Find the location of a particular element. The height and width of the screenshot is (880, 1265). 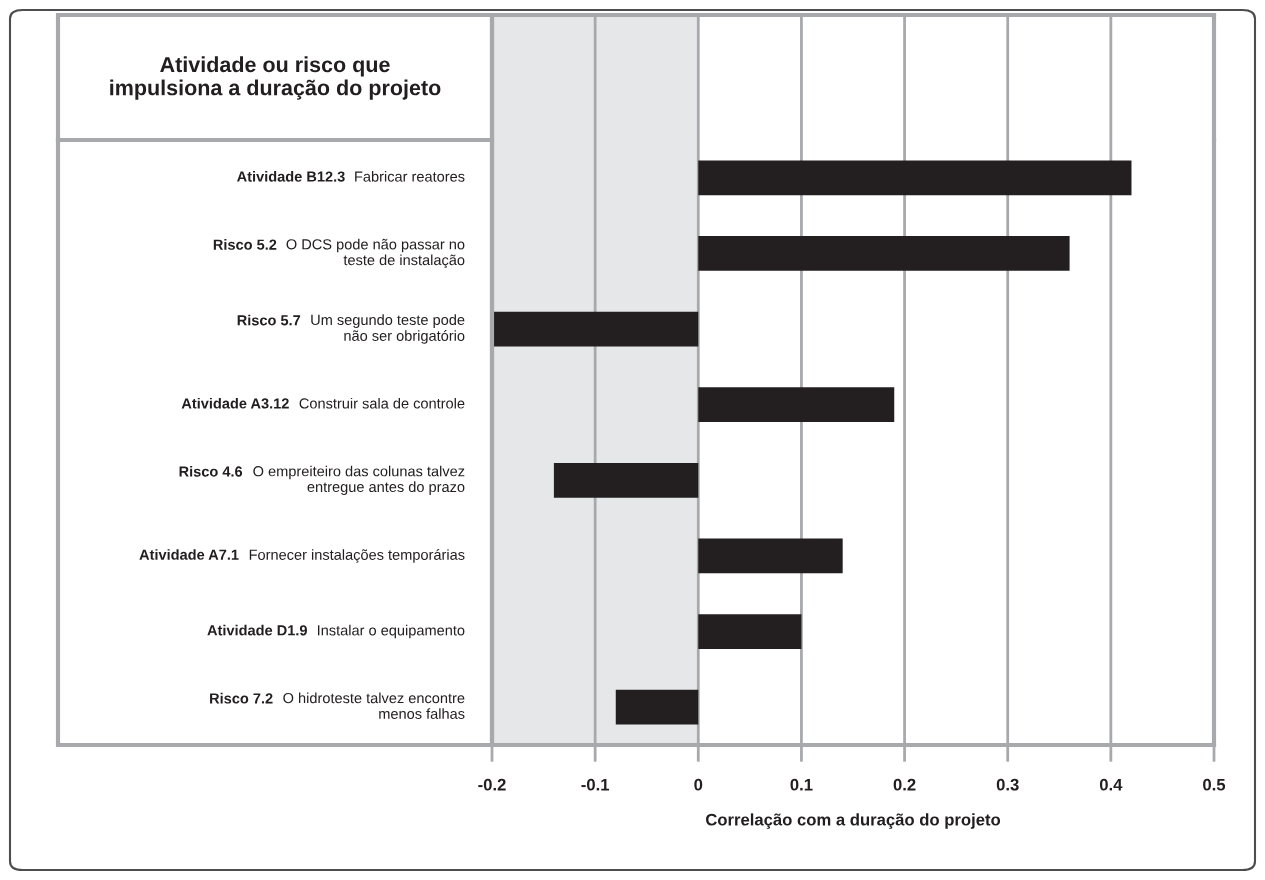

x-tick-label: 0.2 is located at coordinates (904, 784).